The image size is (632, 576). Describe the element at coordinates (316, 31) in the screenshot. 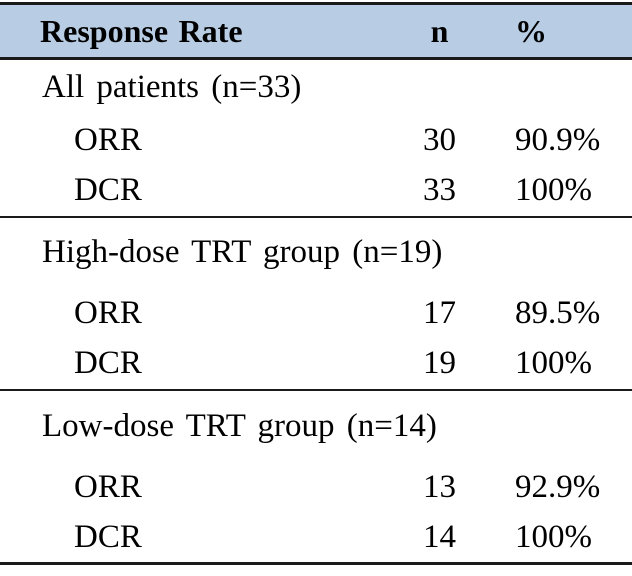

I see `table-header-row: Response Rate n %` at that location.